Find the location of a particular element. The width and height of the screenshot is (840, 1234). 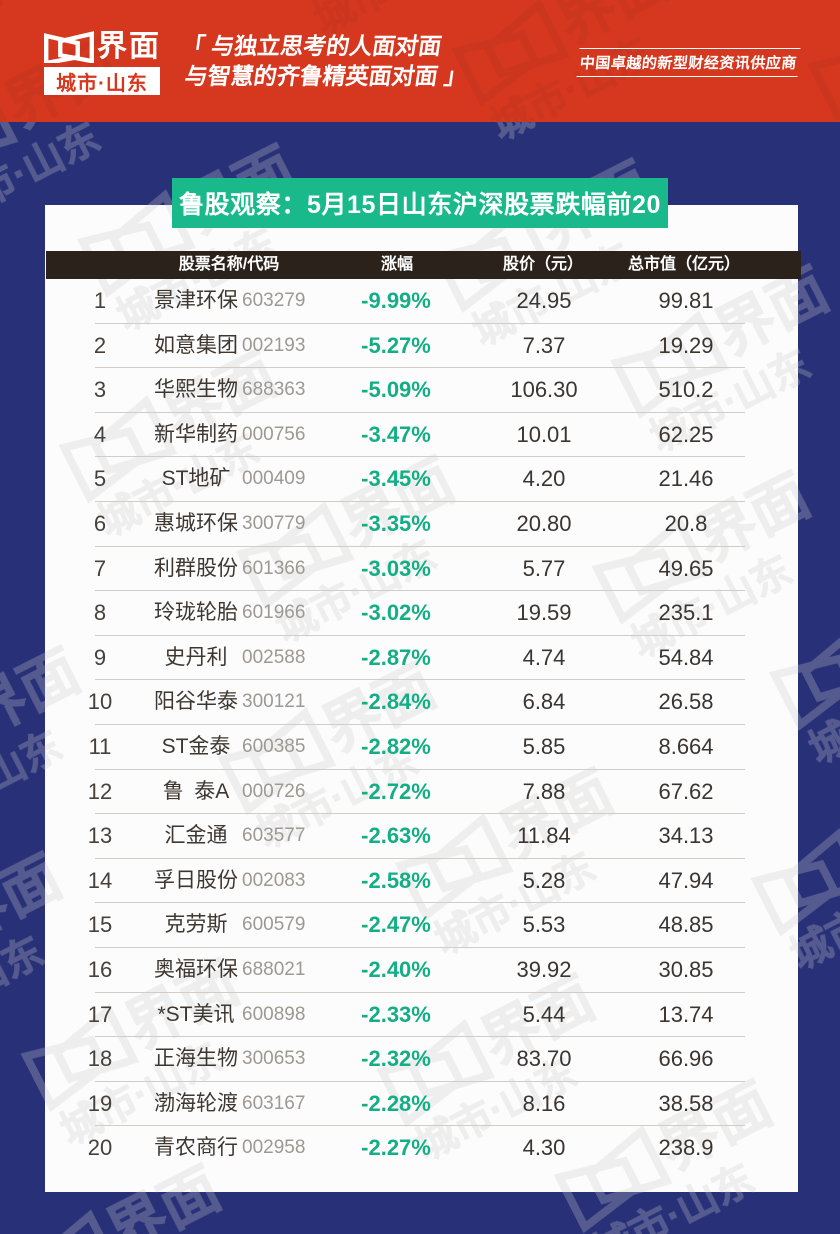

stock-code-cell: 600385 is located at coordinates (274, 746).